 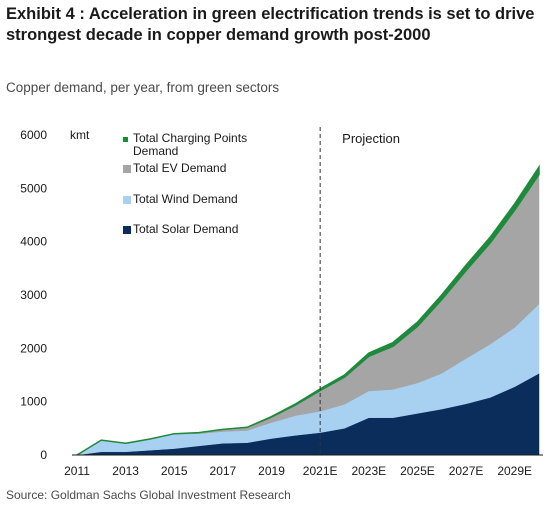 What do you see at coordinates (371, 138) in the screenshot?
I see `projection-label: Projection` at bounding box center [371, 138].